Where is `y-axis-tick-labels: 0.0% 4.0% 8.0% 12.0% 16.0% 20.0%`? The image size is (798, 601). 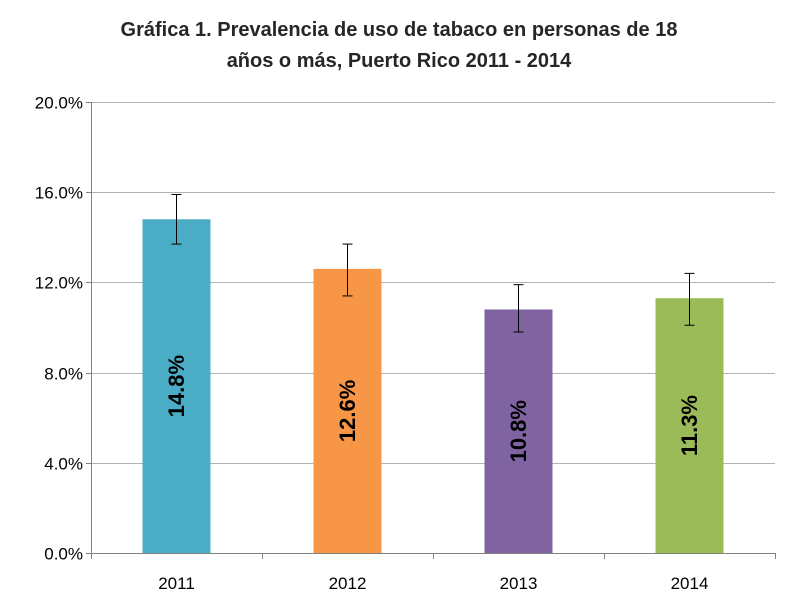 y-axis-tick-labels: 0.0% 4.0% 8.0% 12.0% 16.0% 20.0% is located at coordinates (59, 329).